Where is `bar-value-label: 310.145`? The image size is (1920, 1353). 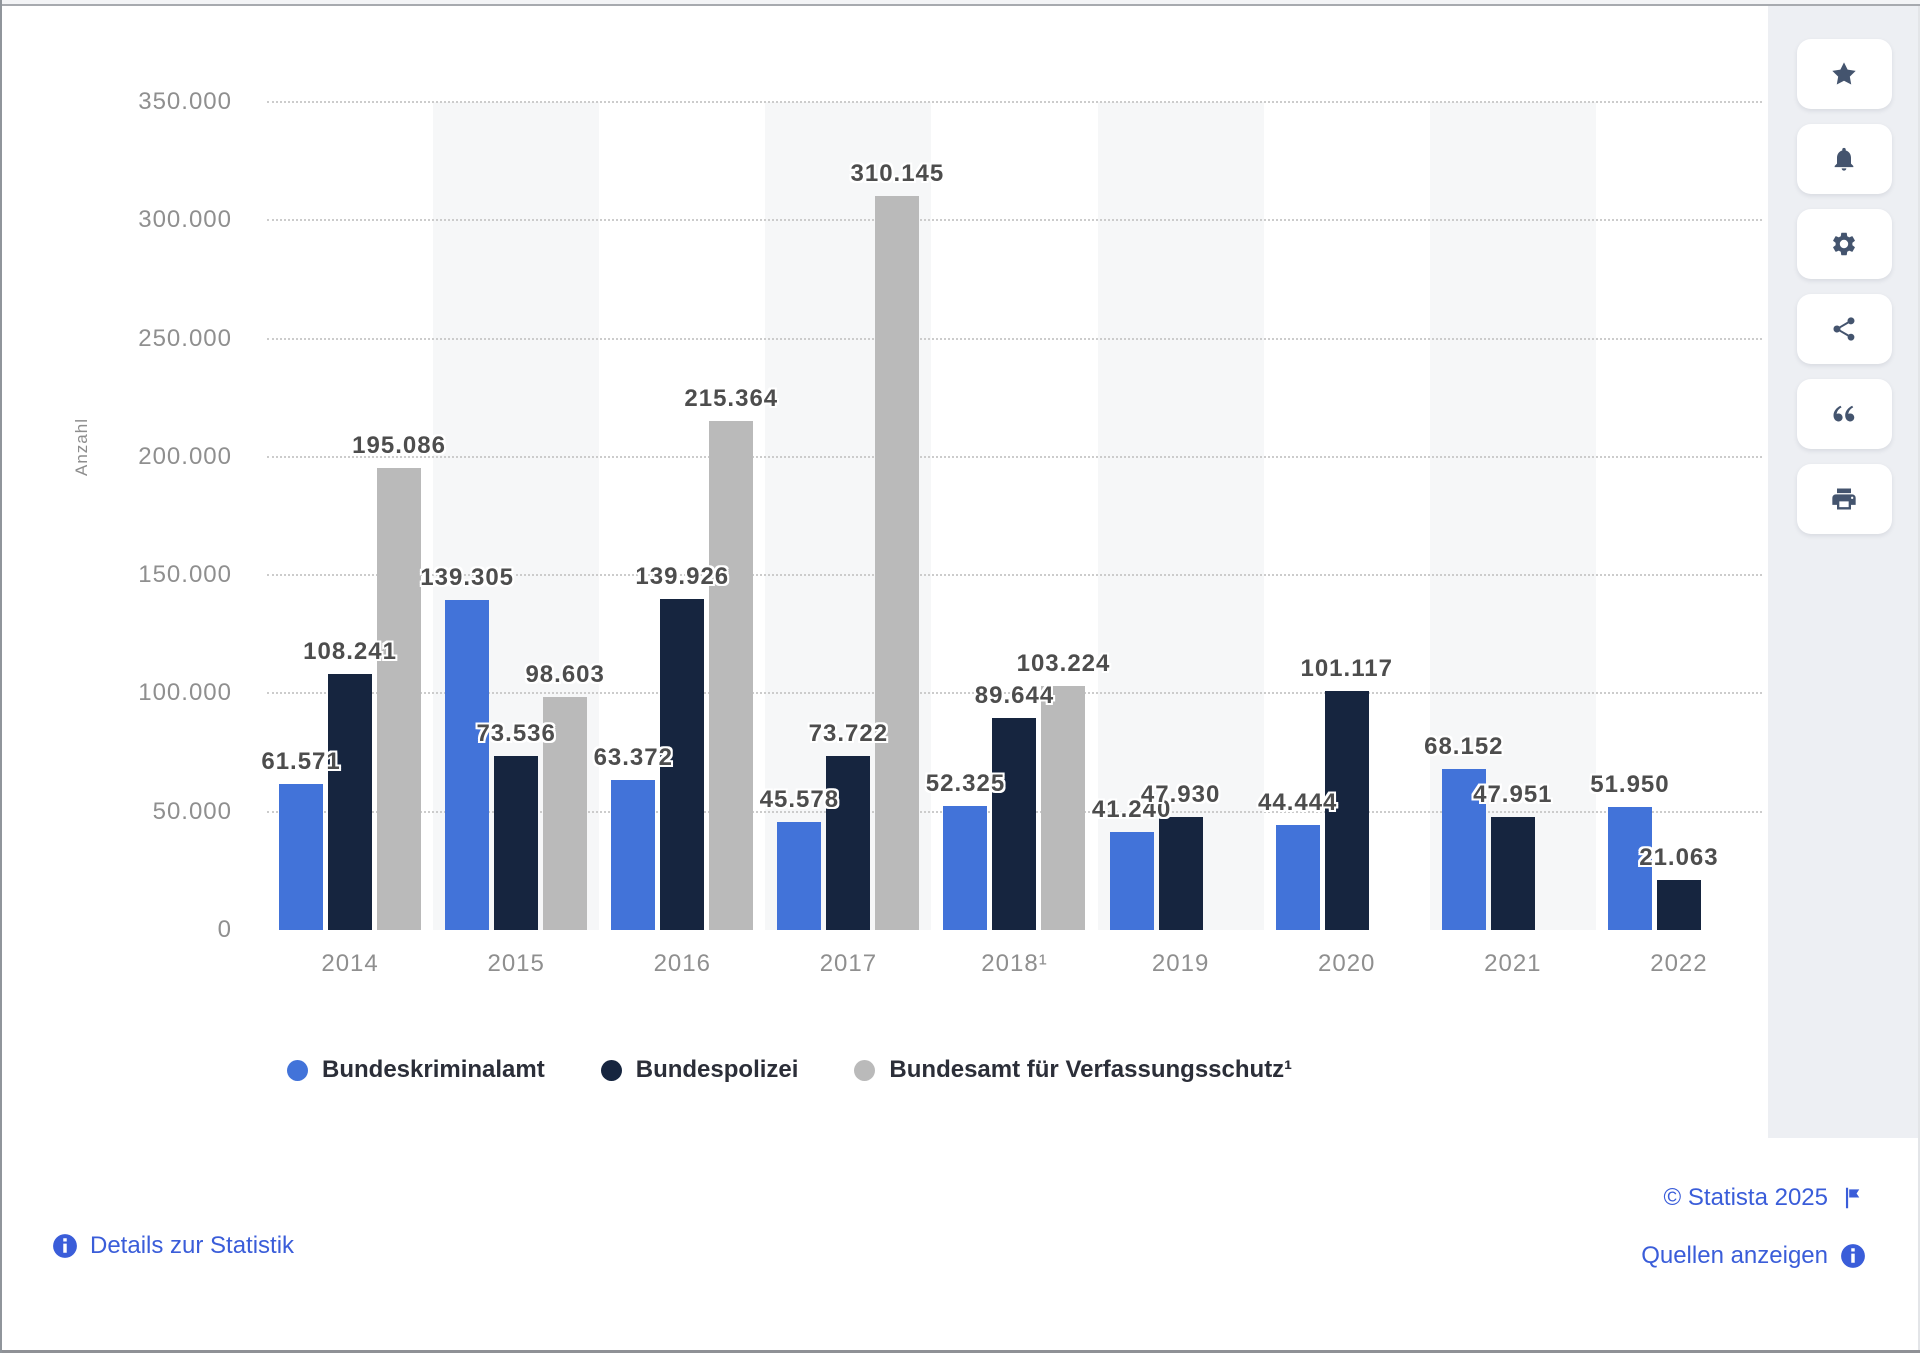 bar-value-label: 310.145 is located at coordinates (897, 174).